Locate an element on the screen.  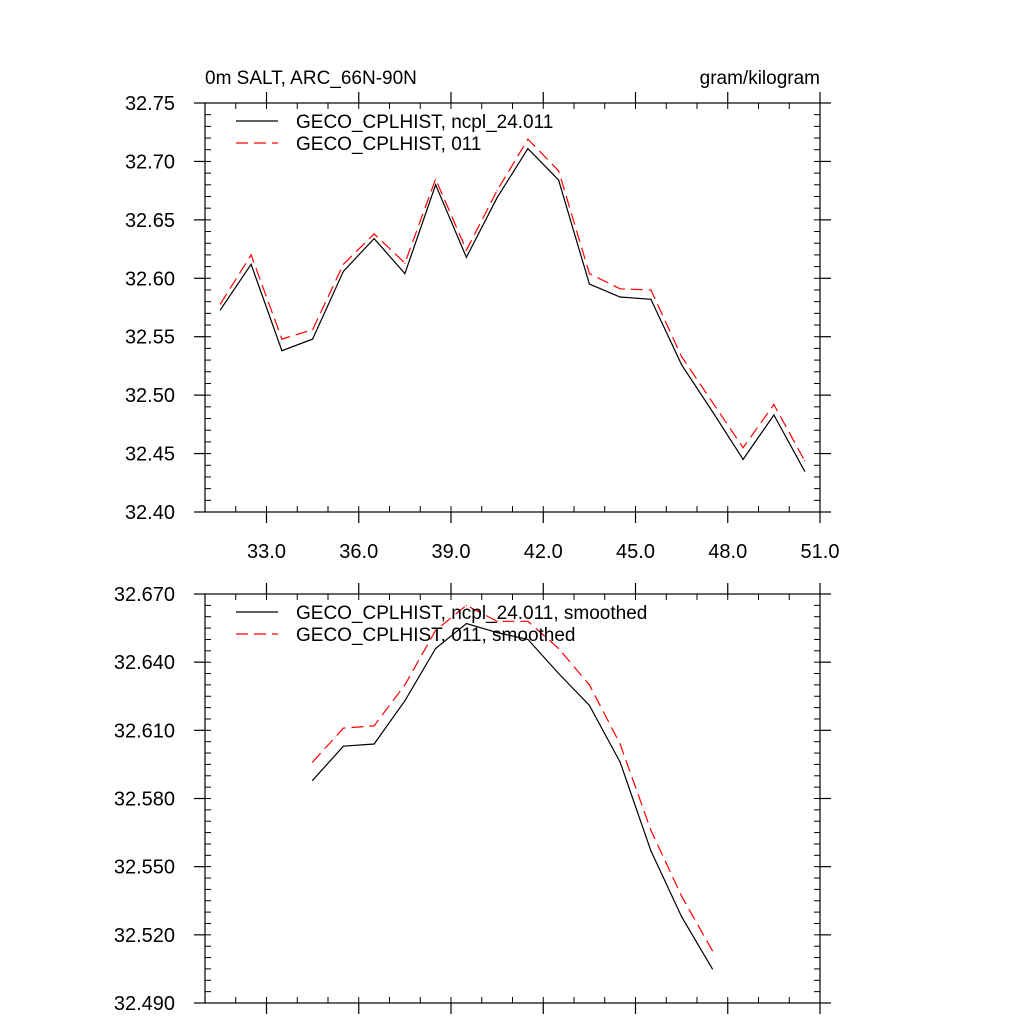
top-y-tick-label: 32.70 is located at coordinates (150, 162).